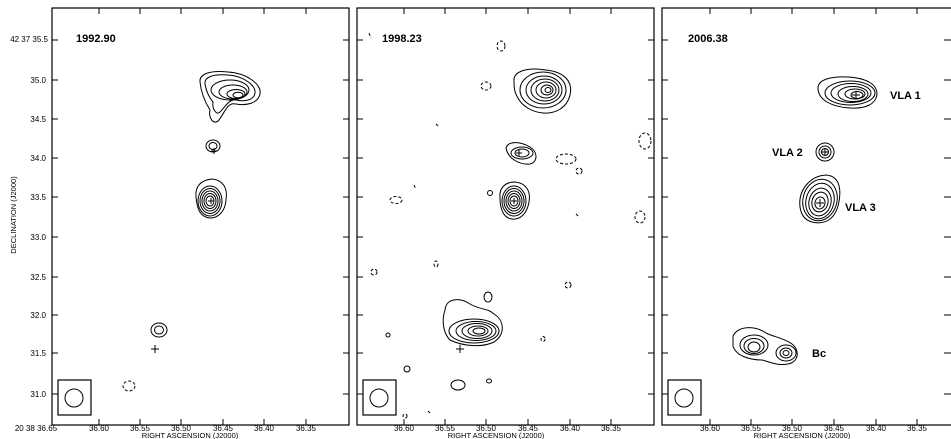  Describe the element at coordinates (708, 39) in the screenshot. I see `panel-3-epoch: 2006.38` at that location.